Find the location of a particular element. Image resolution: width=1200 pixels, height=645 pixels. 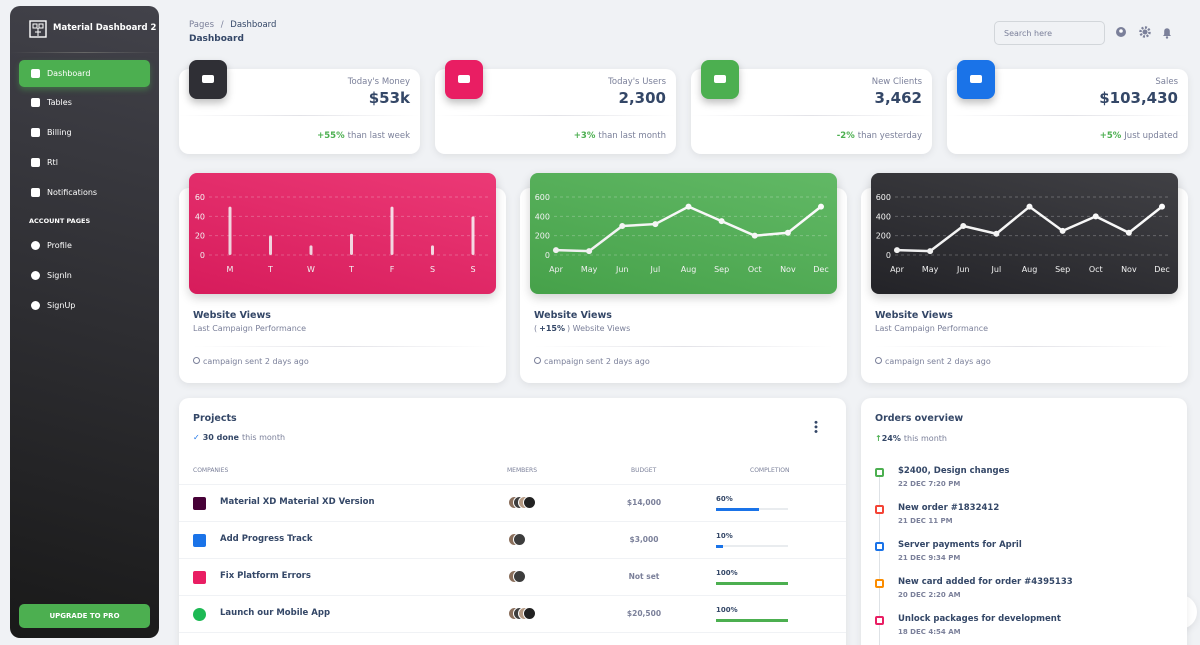

x-tick-label: Dec is located at coordinates (1161, 269).